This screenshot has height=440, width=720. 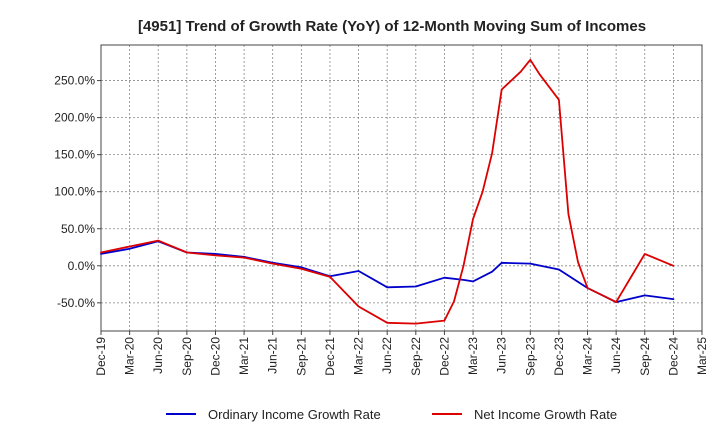 I want to click on x-tick-label: Jun-21, so click(x=273, y=355).